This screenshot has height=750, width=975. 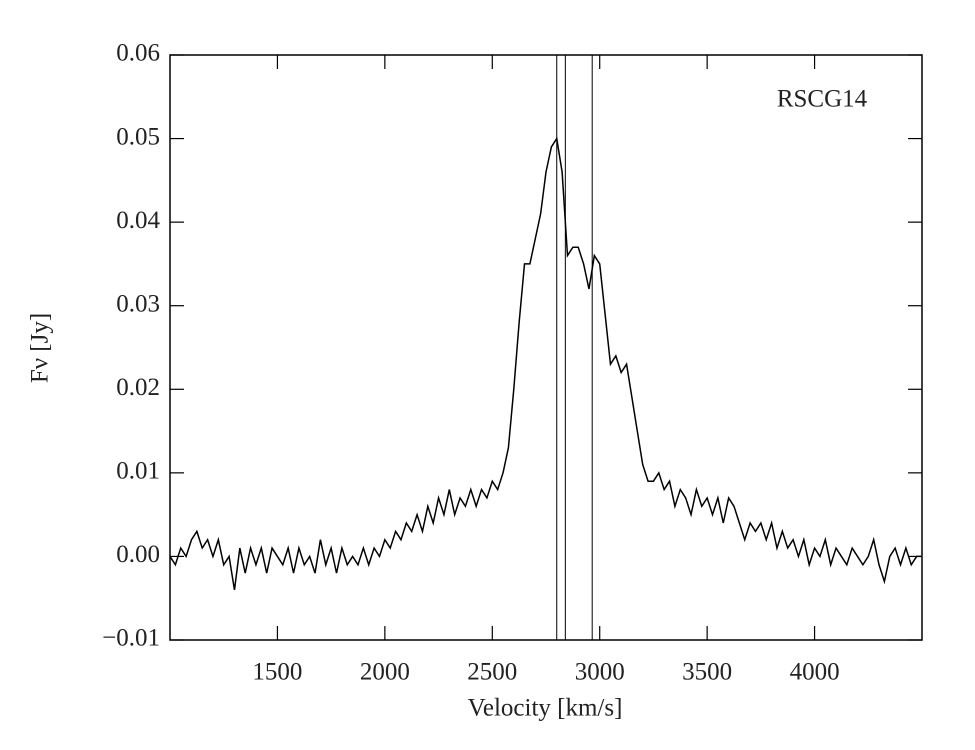 I want to click on x-axis-label: Velocity [km/s], so click(x=545, y=708).